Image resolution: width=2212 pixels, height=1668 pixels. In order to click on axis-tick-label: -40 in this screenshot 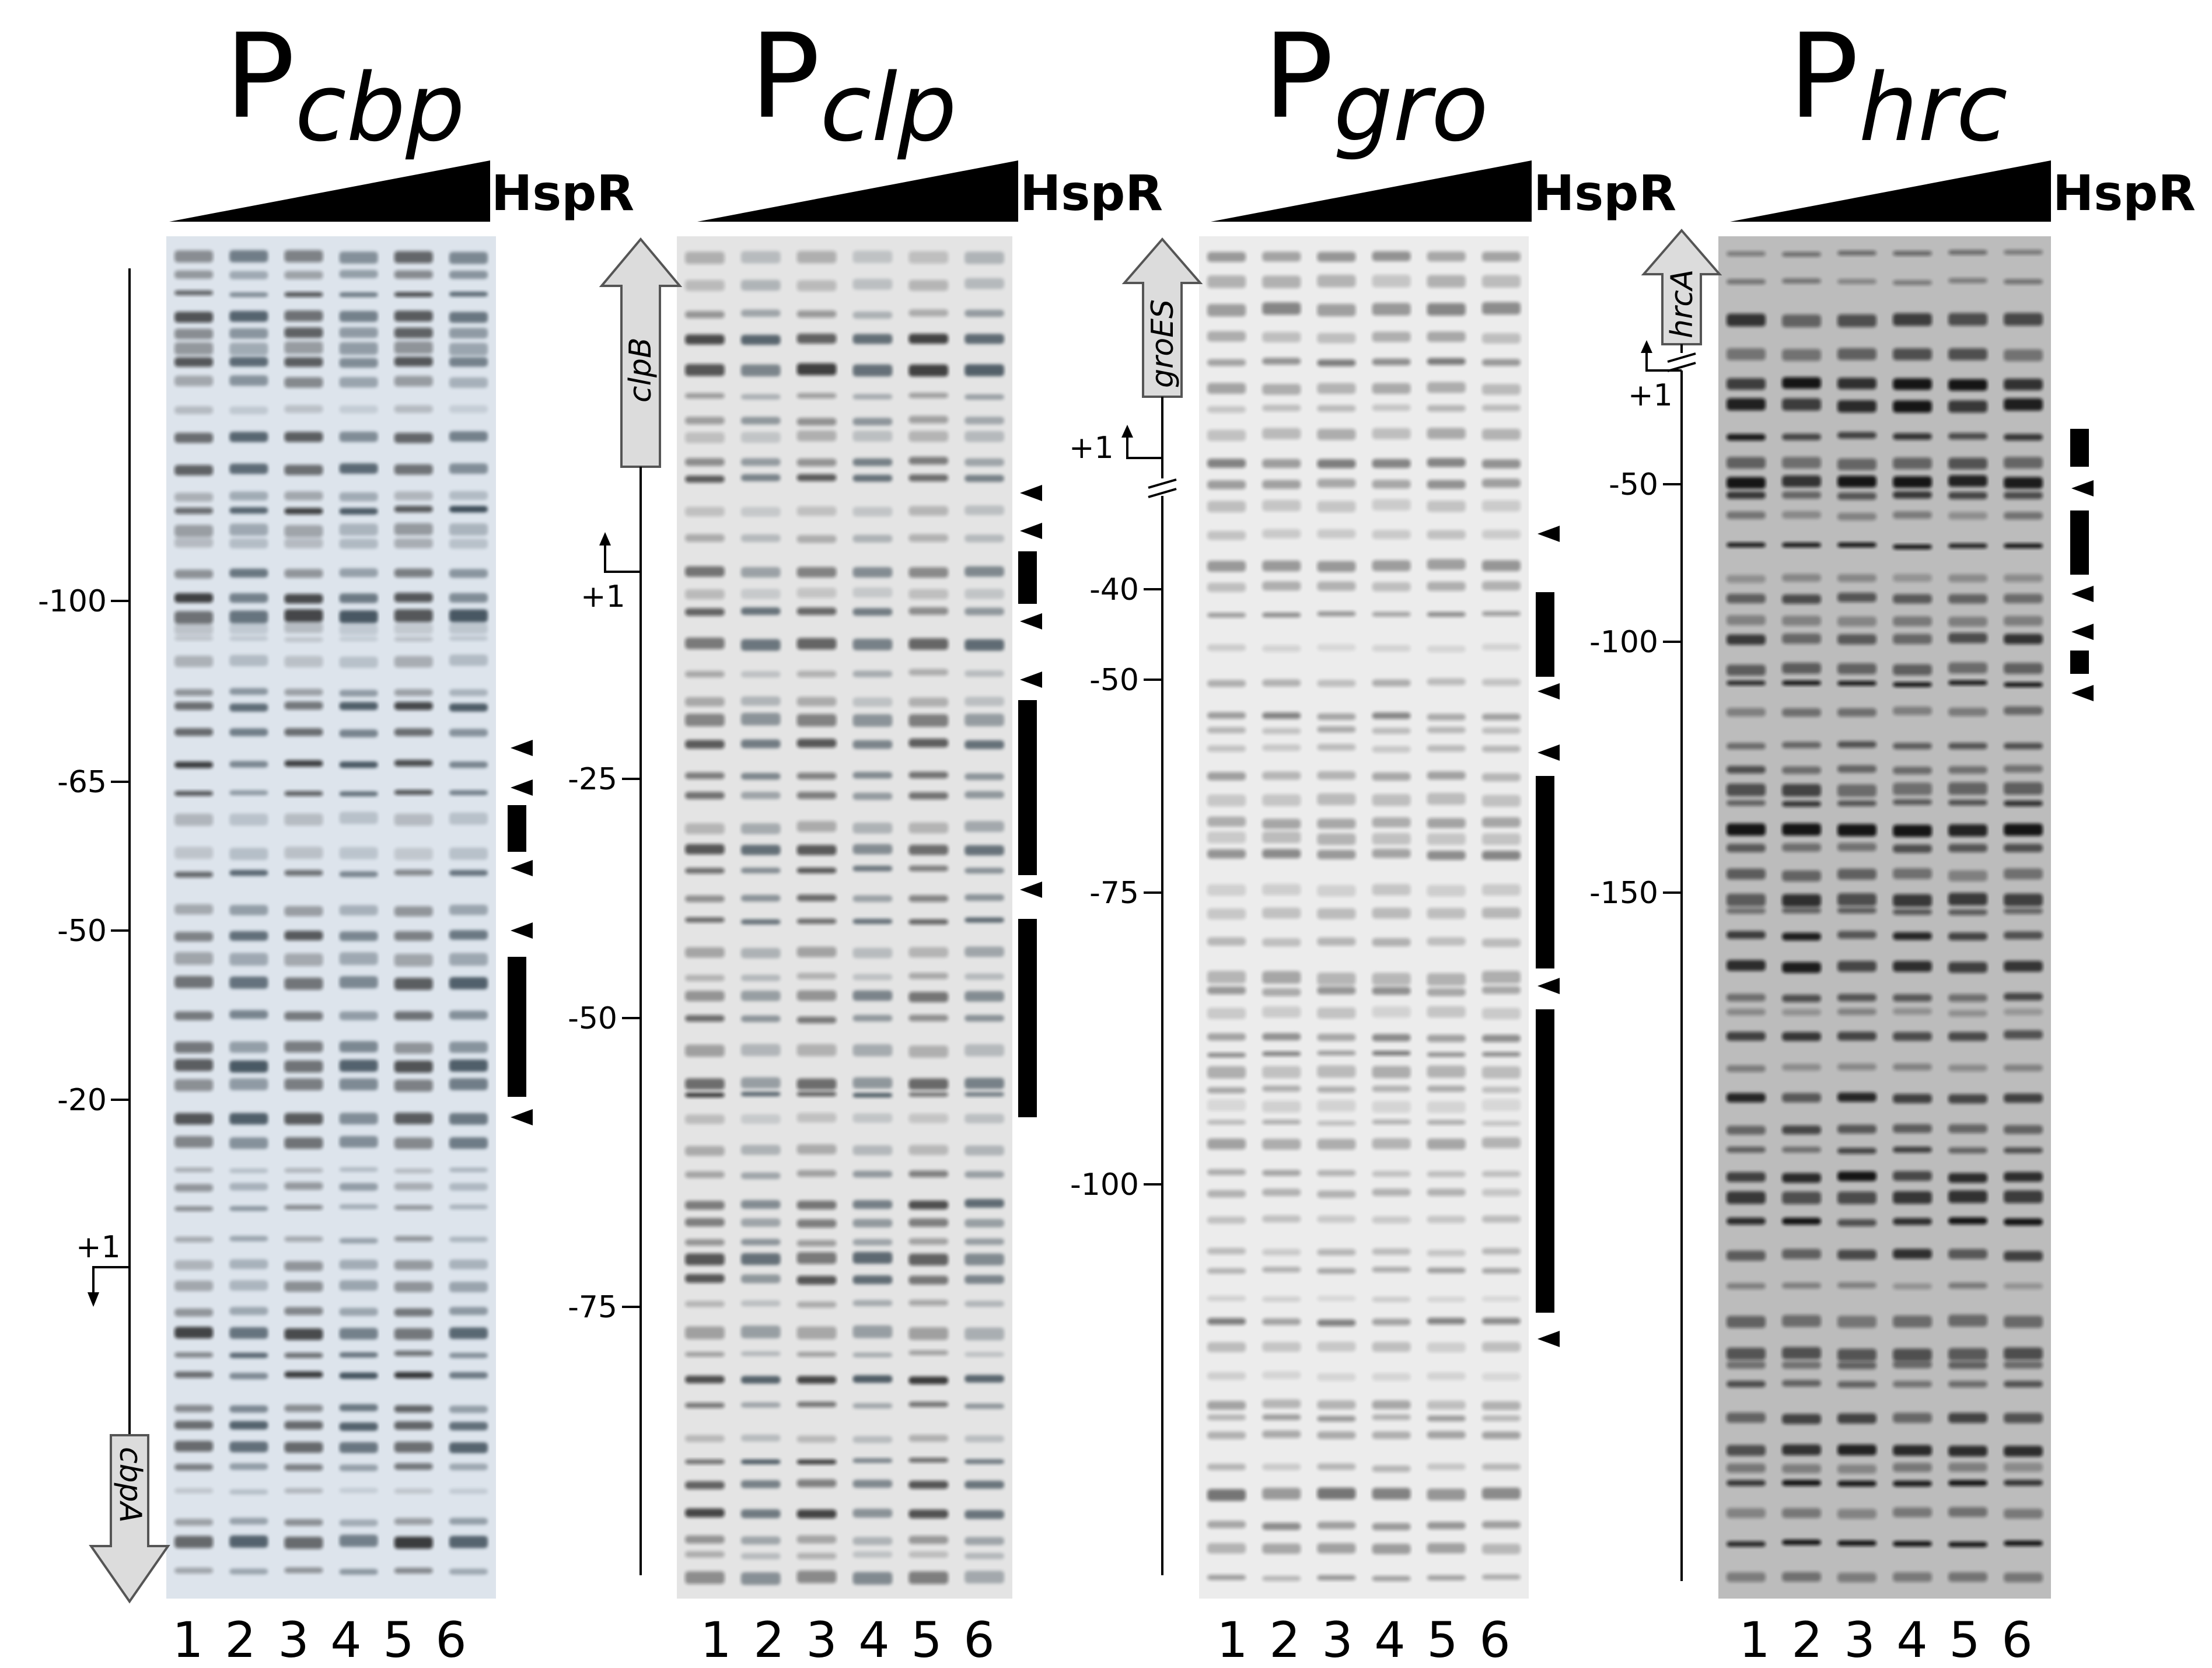, I will do `click(1114, 589)`.